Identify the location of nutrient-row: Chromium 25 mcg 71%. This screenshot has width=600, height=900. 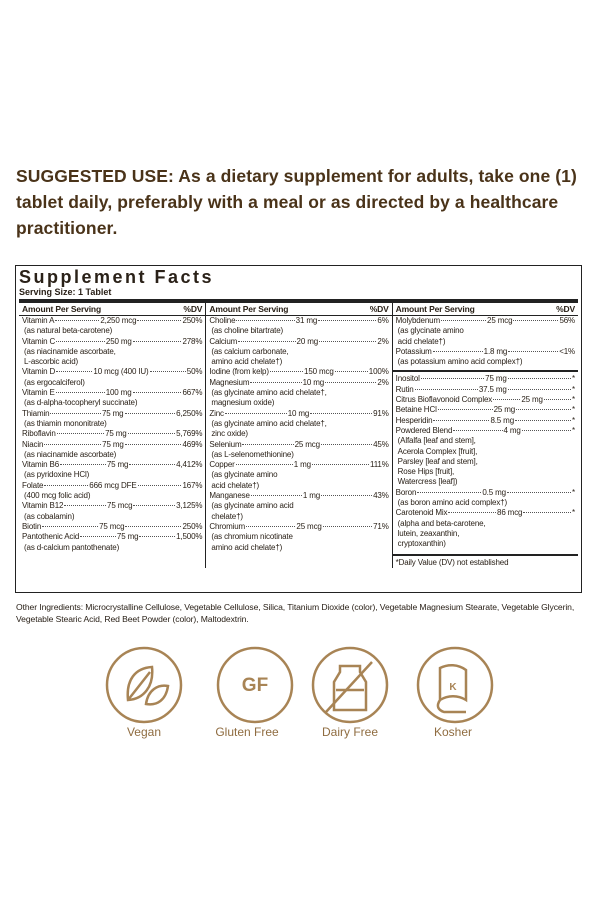
(298, 527).